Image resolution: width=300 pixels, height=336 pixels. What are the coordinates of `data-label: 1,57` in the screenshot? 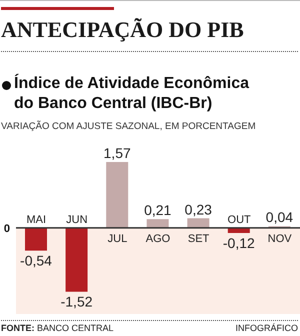 It's located at (117, 153).